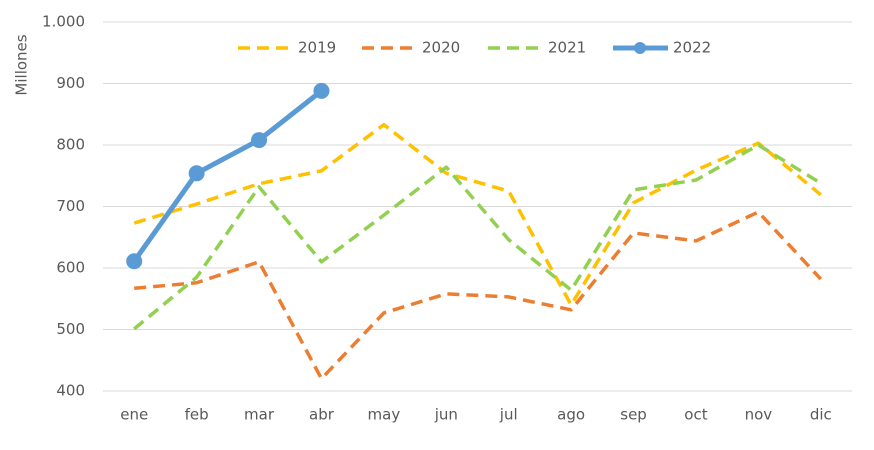 Image resolution: width=874 pixels, height=450 pixels. Describe the element at coordinates (70, 206) in the screenshot. I see `y-tick-label: 700` at that location.